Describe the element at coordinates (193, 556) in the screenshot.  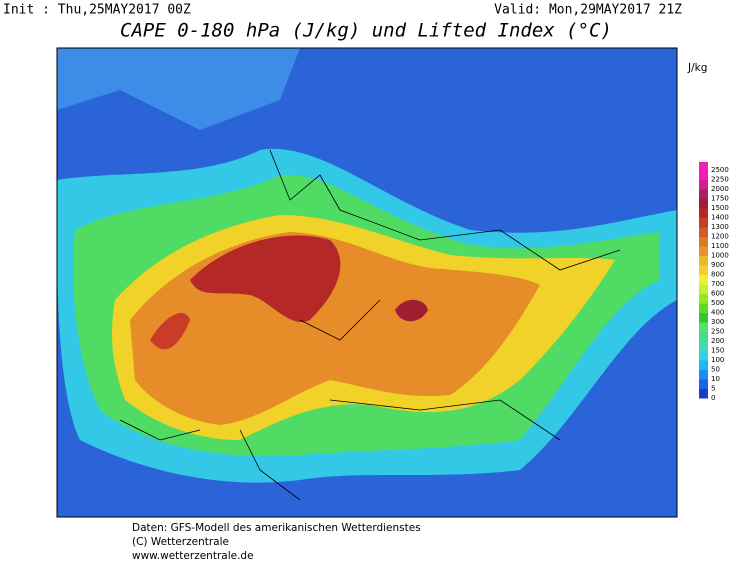
I see `footer-line: www.wetterzentrale.de` at that location.